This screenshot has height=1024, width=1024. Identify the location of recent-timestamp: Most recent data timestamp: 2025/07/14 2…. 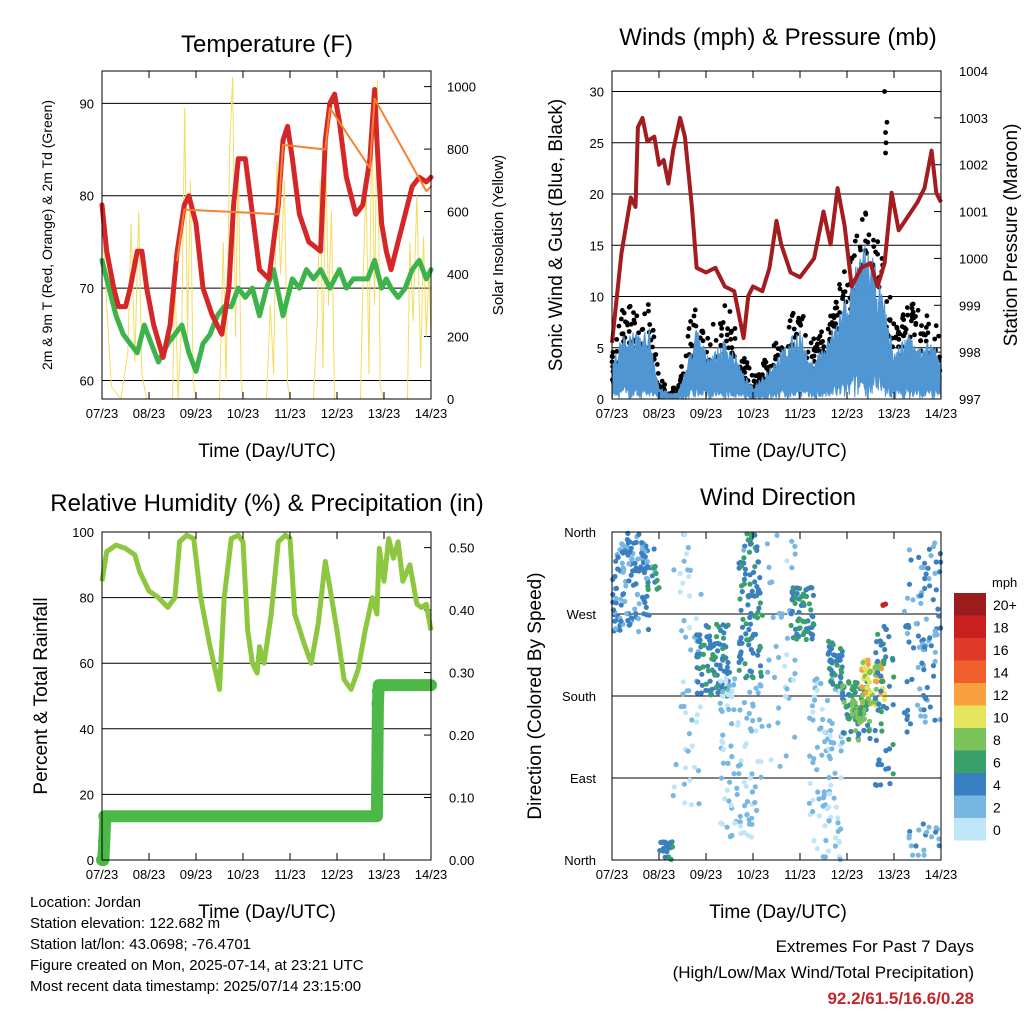
(196, 986).